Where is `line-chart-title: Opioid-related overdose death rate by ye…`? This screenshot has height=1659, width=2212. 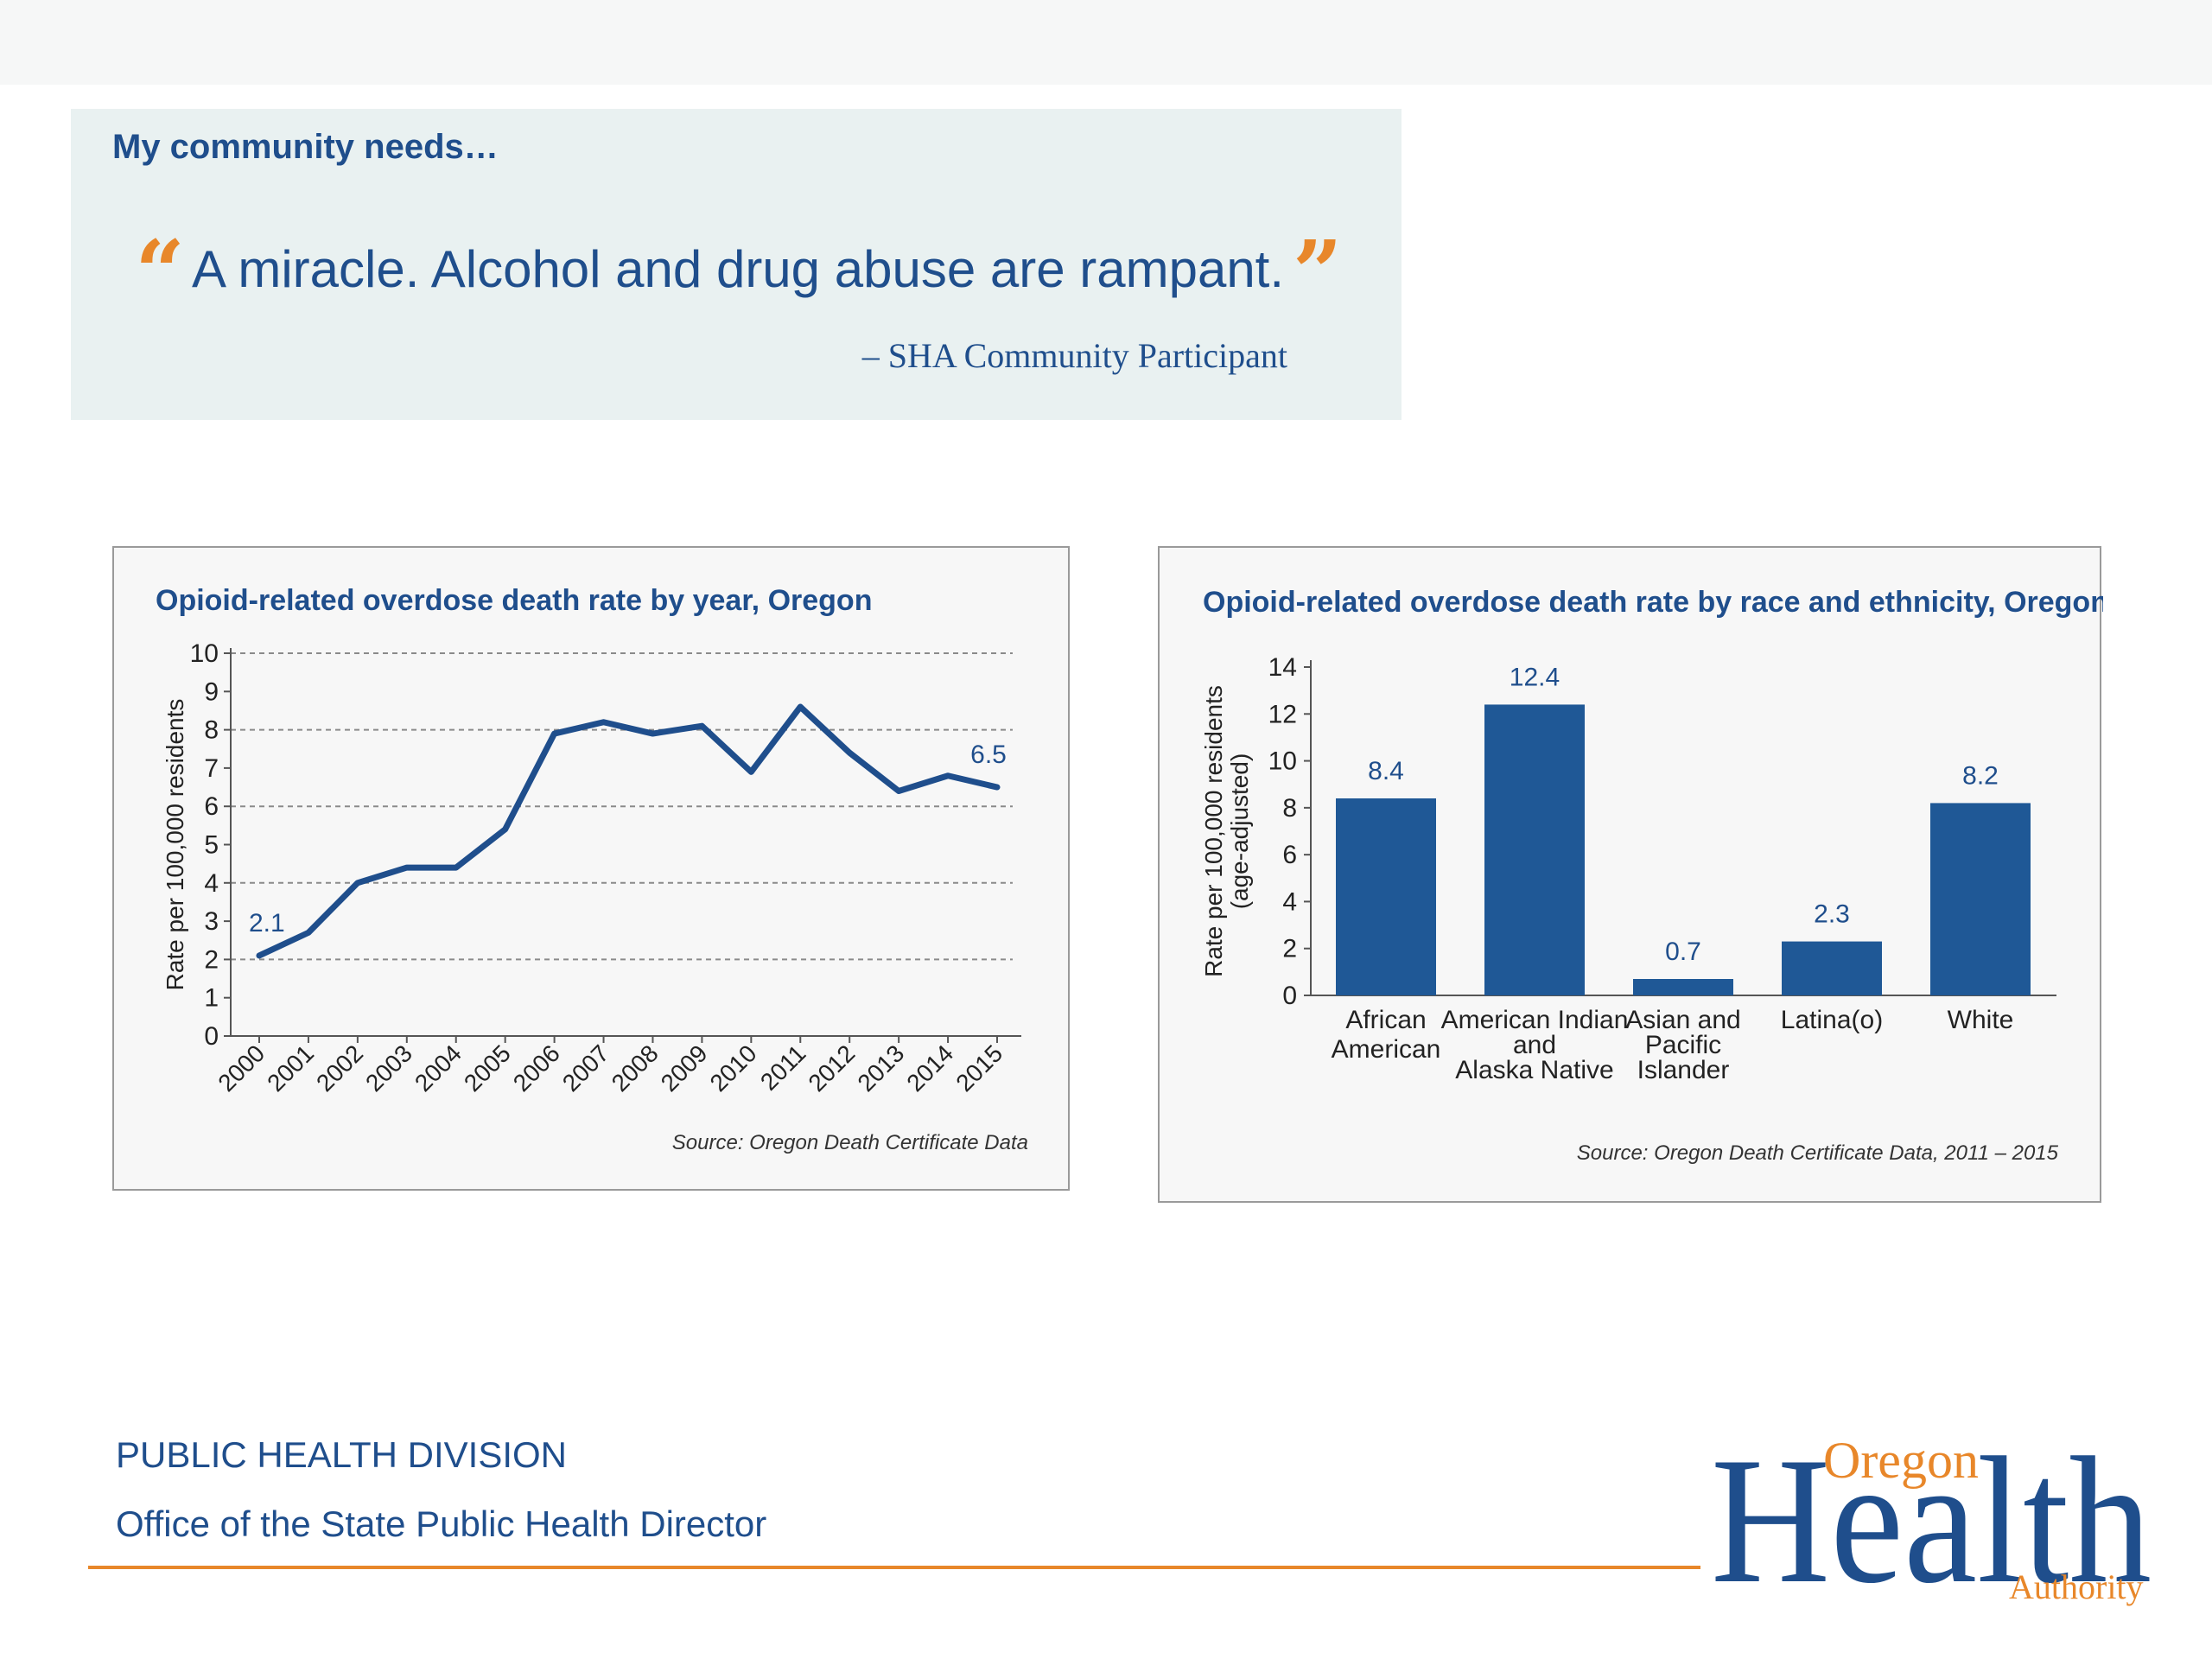
line-chart-title: Opioid-related overdose death rate by ye… is located at coordinates (514, 600).